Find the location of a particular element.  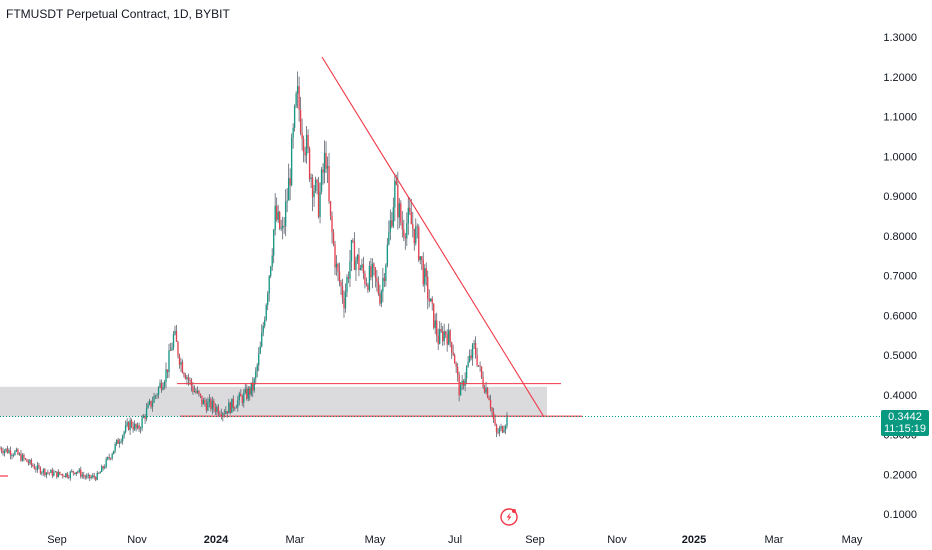

x-tick-label: May is located at coordinates (852, 540).